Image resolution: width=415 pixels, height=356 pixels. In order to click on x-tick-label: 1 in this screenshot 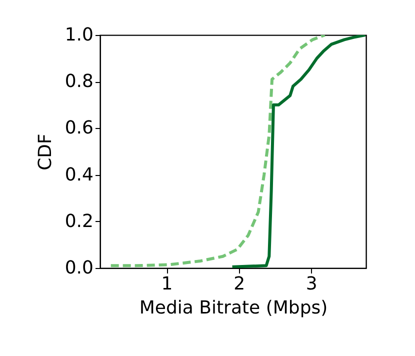, I will do `click(167, 284)`.